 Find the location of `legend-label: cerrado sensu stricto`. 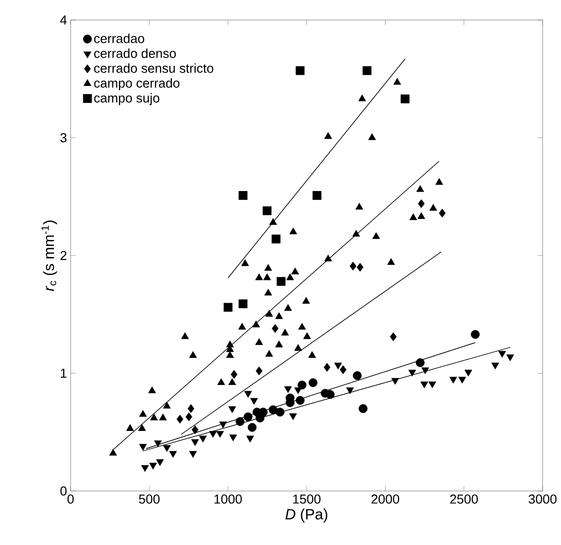

legend-label: cerrado sensu stricto is located at coordinates (154, 68).